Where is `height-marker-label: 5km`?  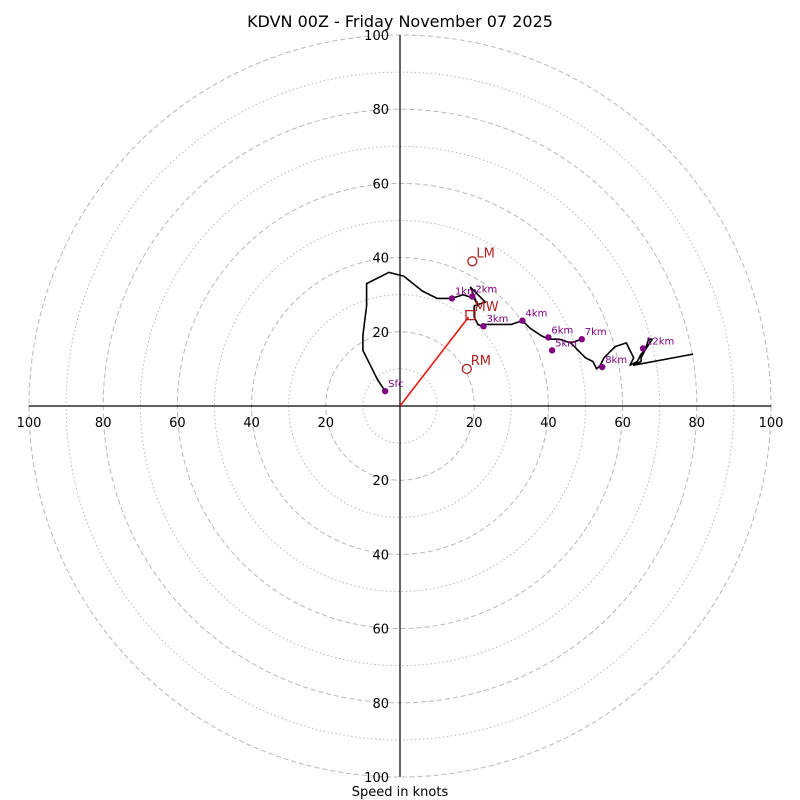 height-marker-label: 5km is located at coordinates (566, 343).